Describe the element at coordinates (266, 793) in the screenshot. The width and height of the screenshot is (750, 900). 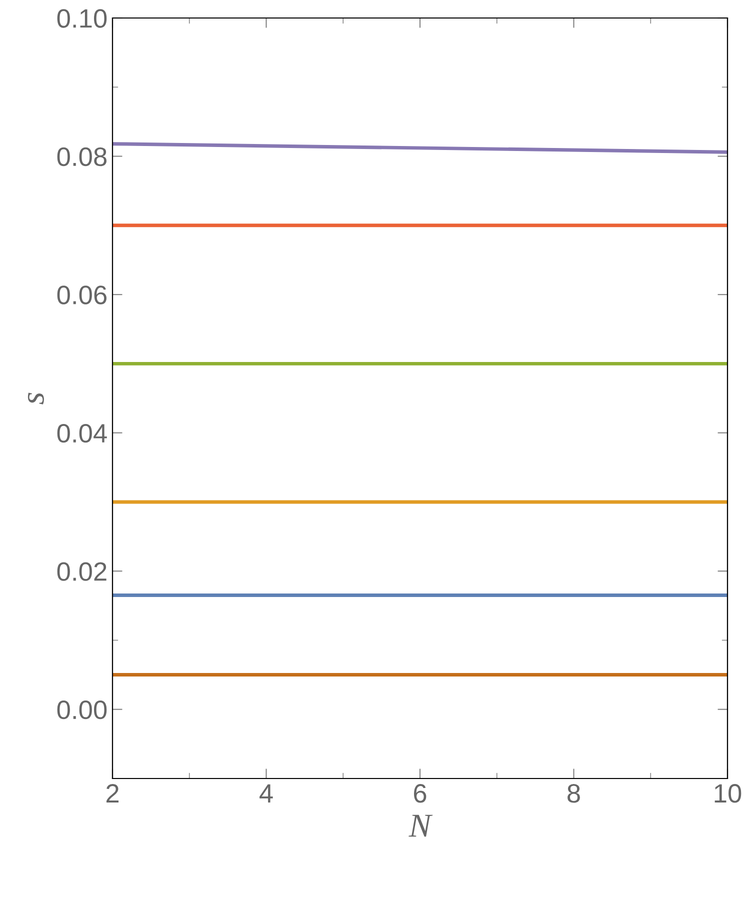
I see `x-tick-label: 4` at that location.